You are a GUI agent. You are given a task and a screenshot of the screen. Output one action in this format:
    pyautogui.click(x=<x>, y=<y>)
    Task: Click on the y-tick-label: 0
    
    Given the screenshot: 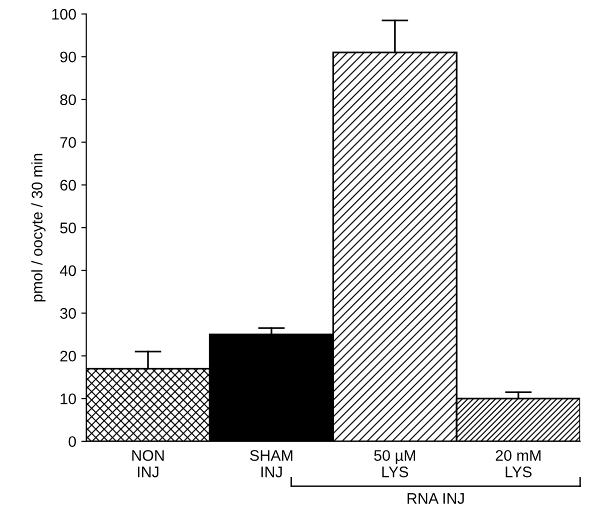 What is the action you would take?
    pyautogui.click(x=72, y=442)
    